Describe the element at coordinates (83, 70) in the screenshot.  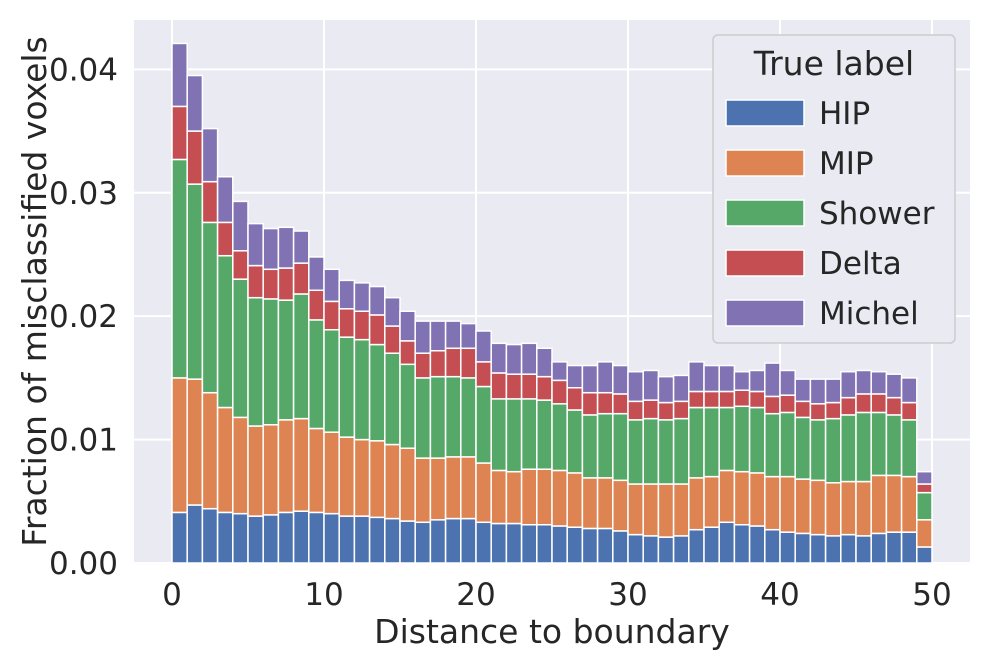
I see `y-tick-label: 0.04` at that location.